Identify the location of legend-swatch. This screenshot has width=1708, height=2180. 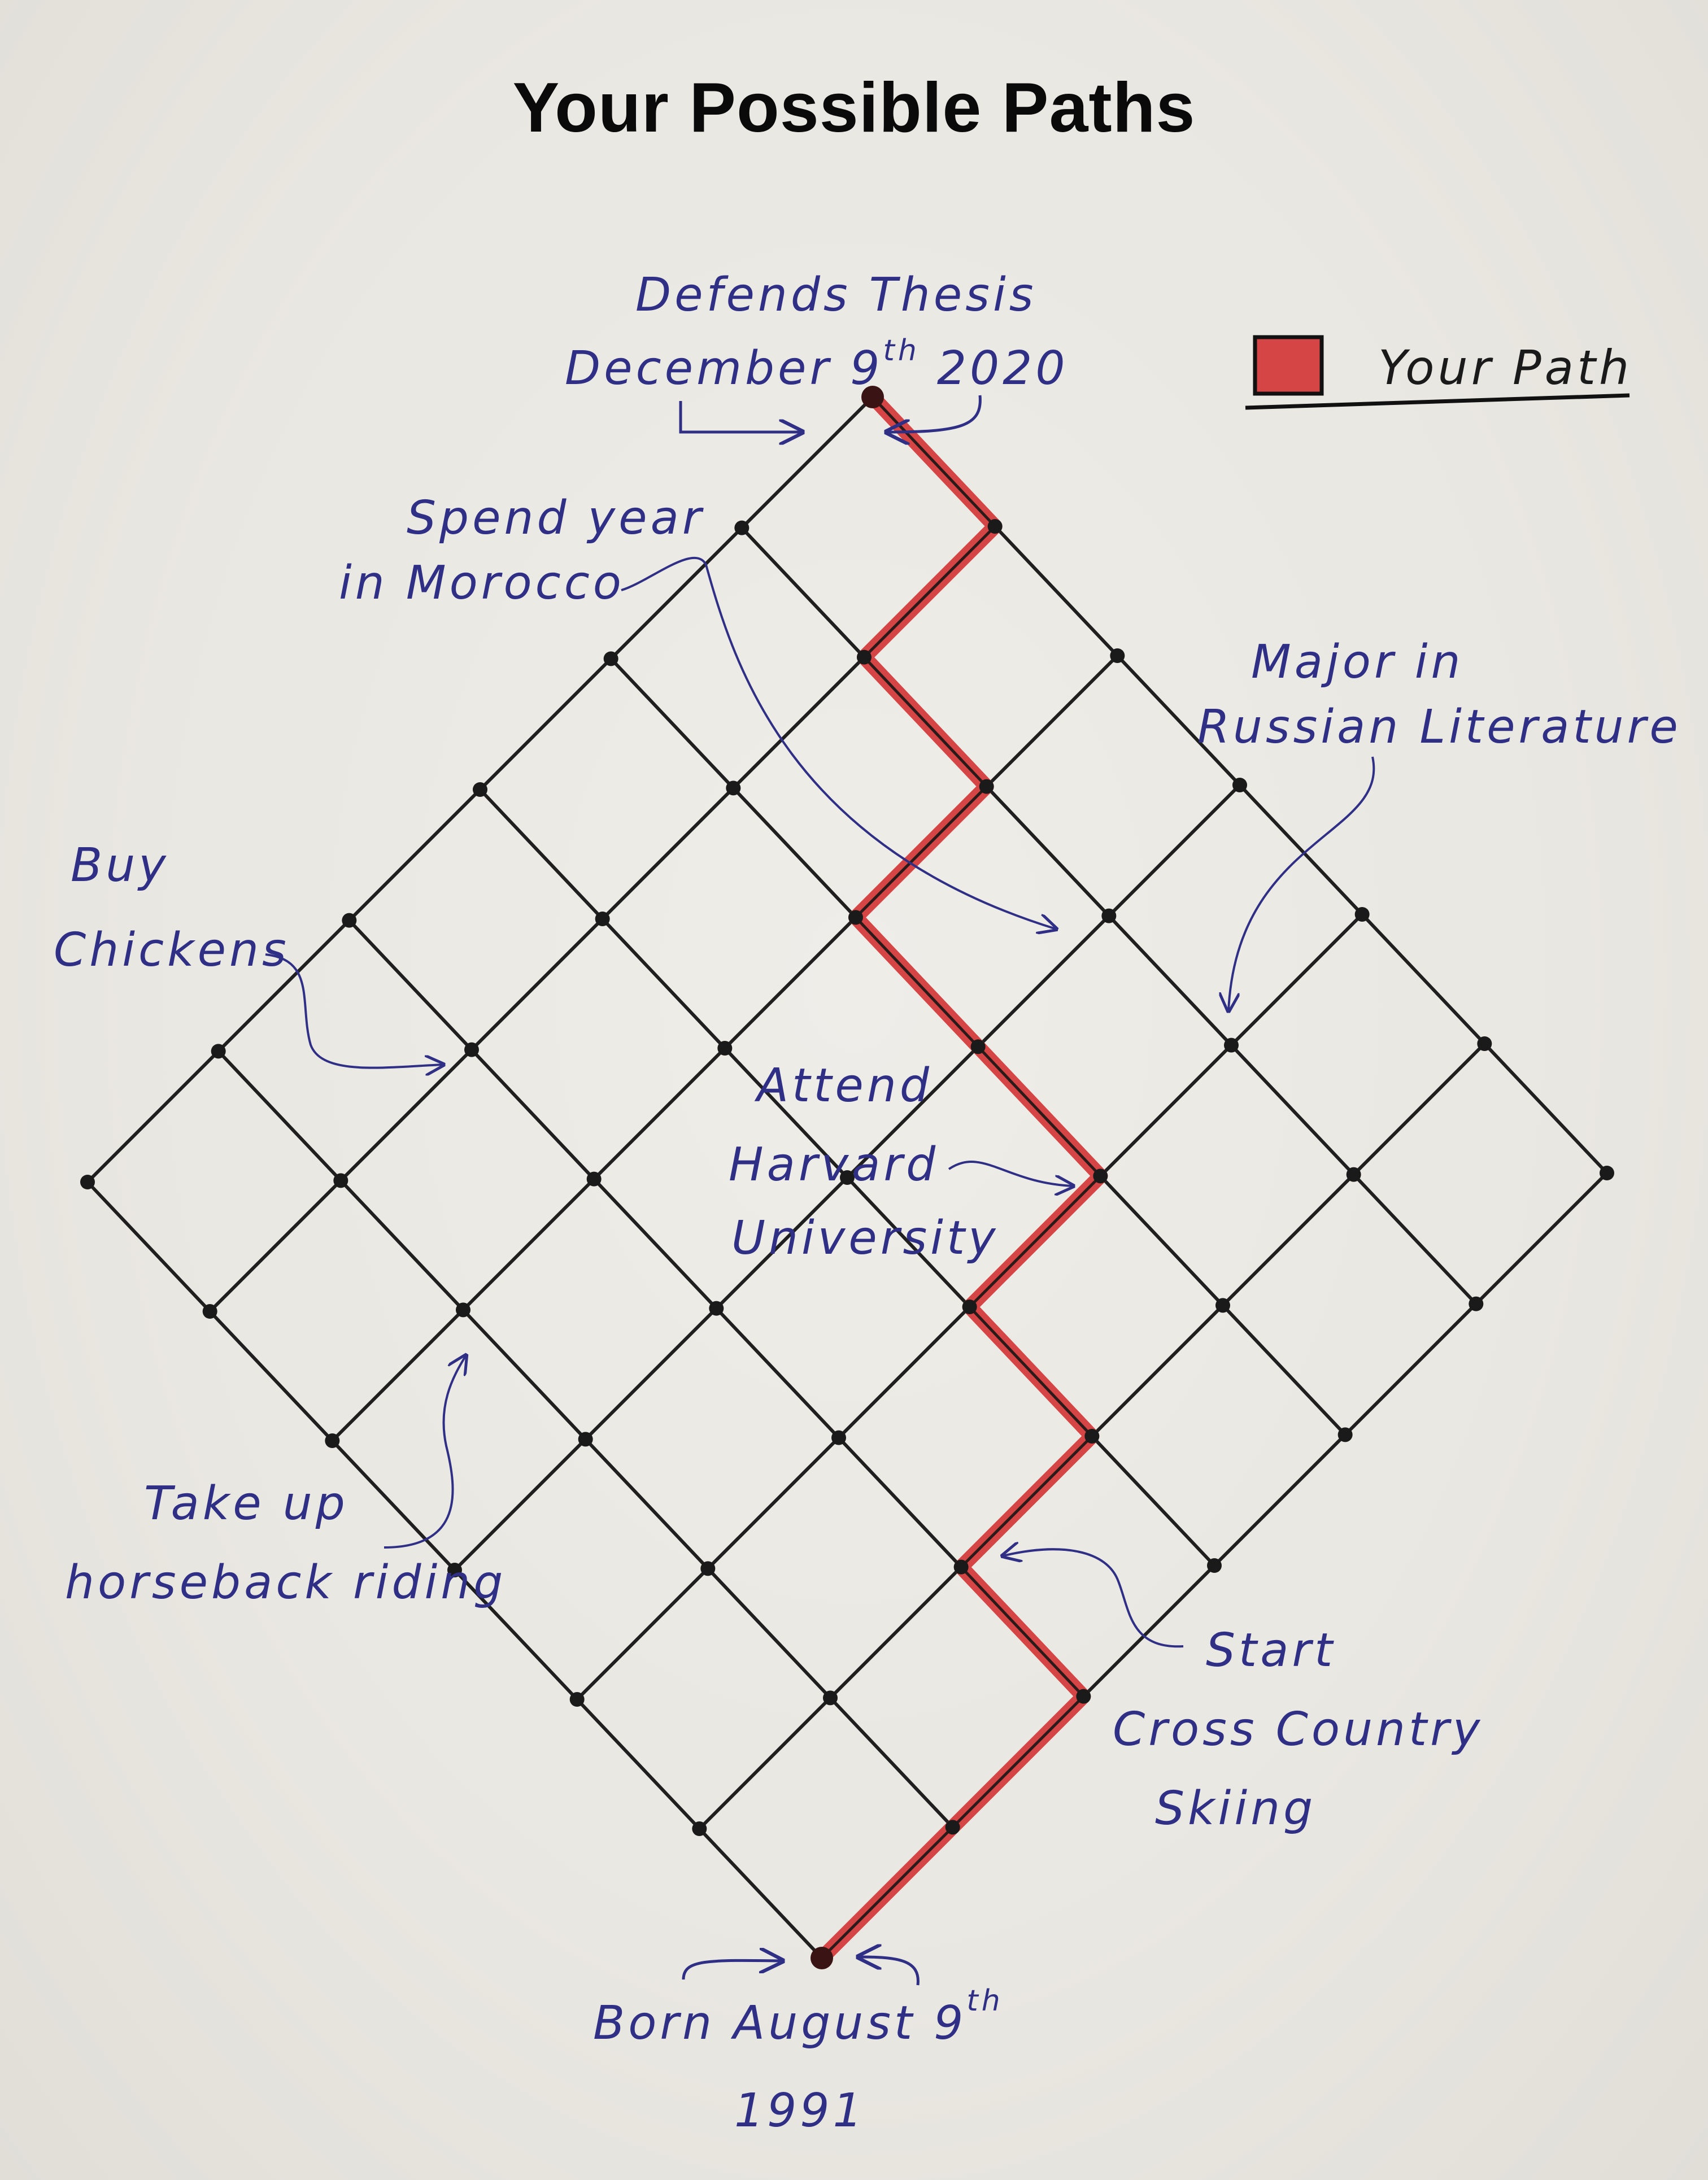
(1288, 365).